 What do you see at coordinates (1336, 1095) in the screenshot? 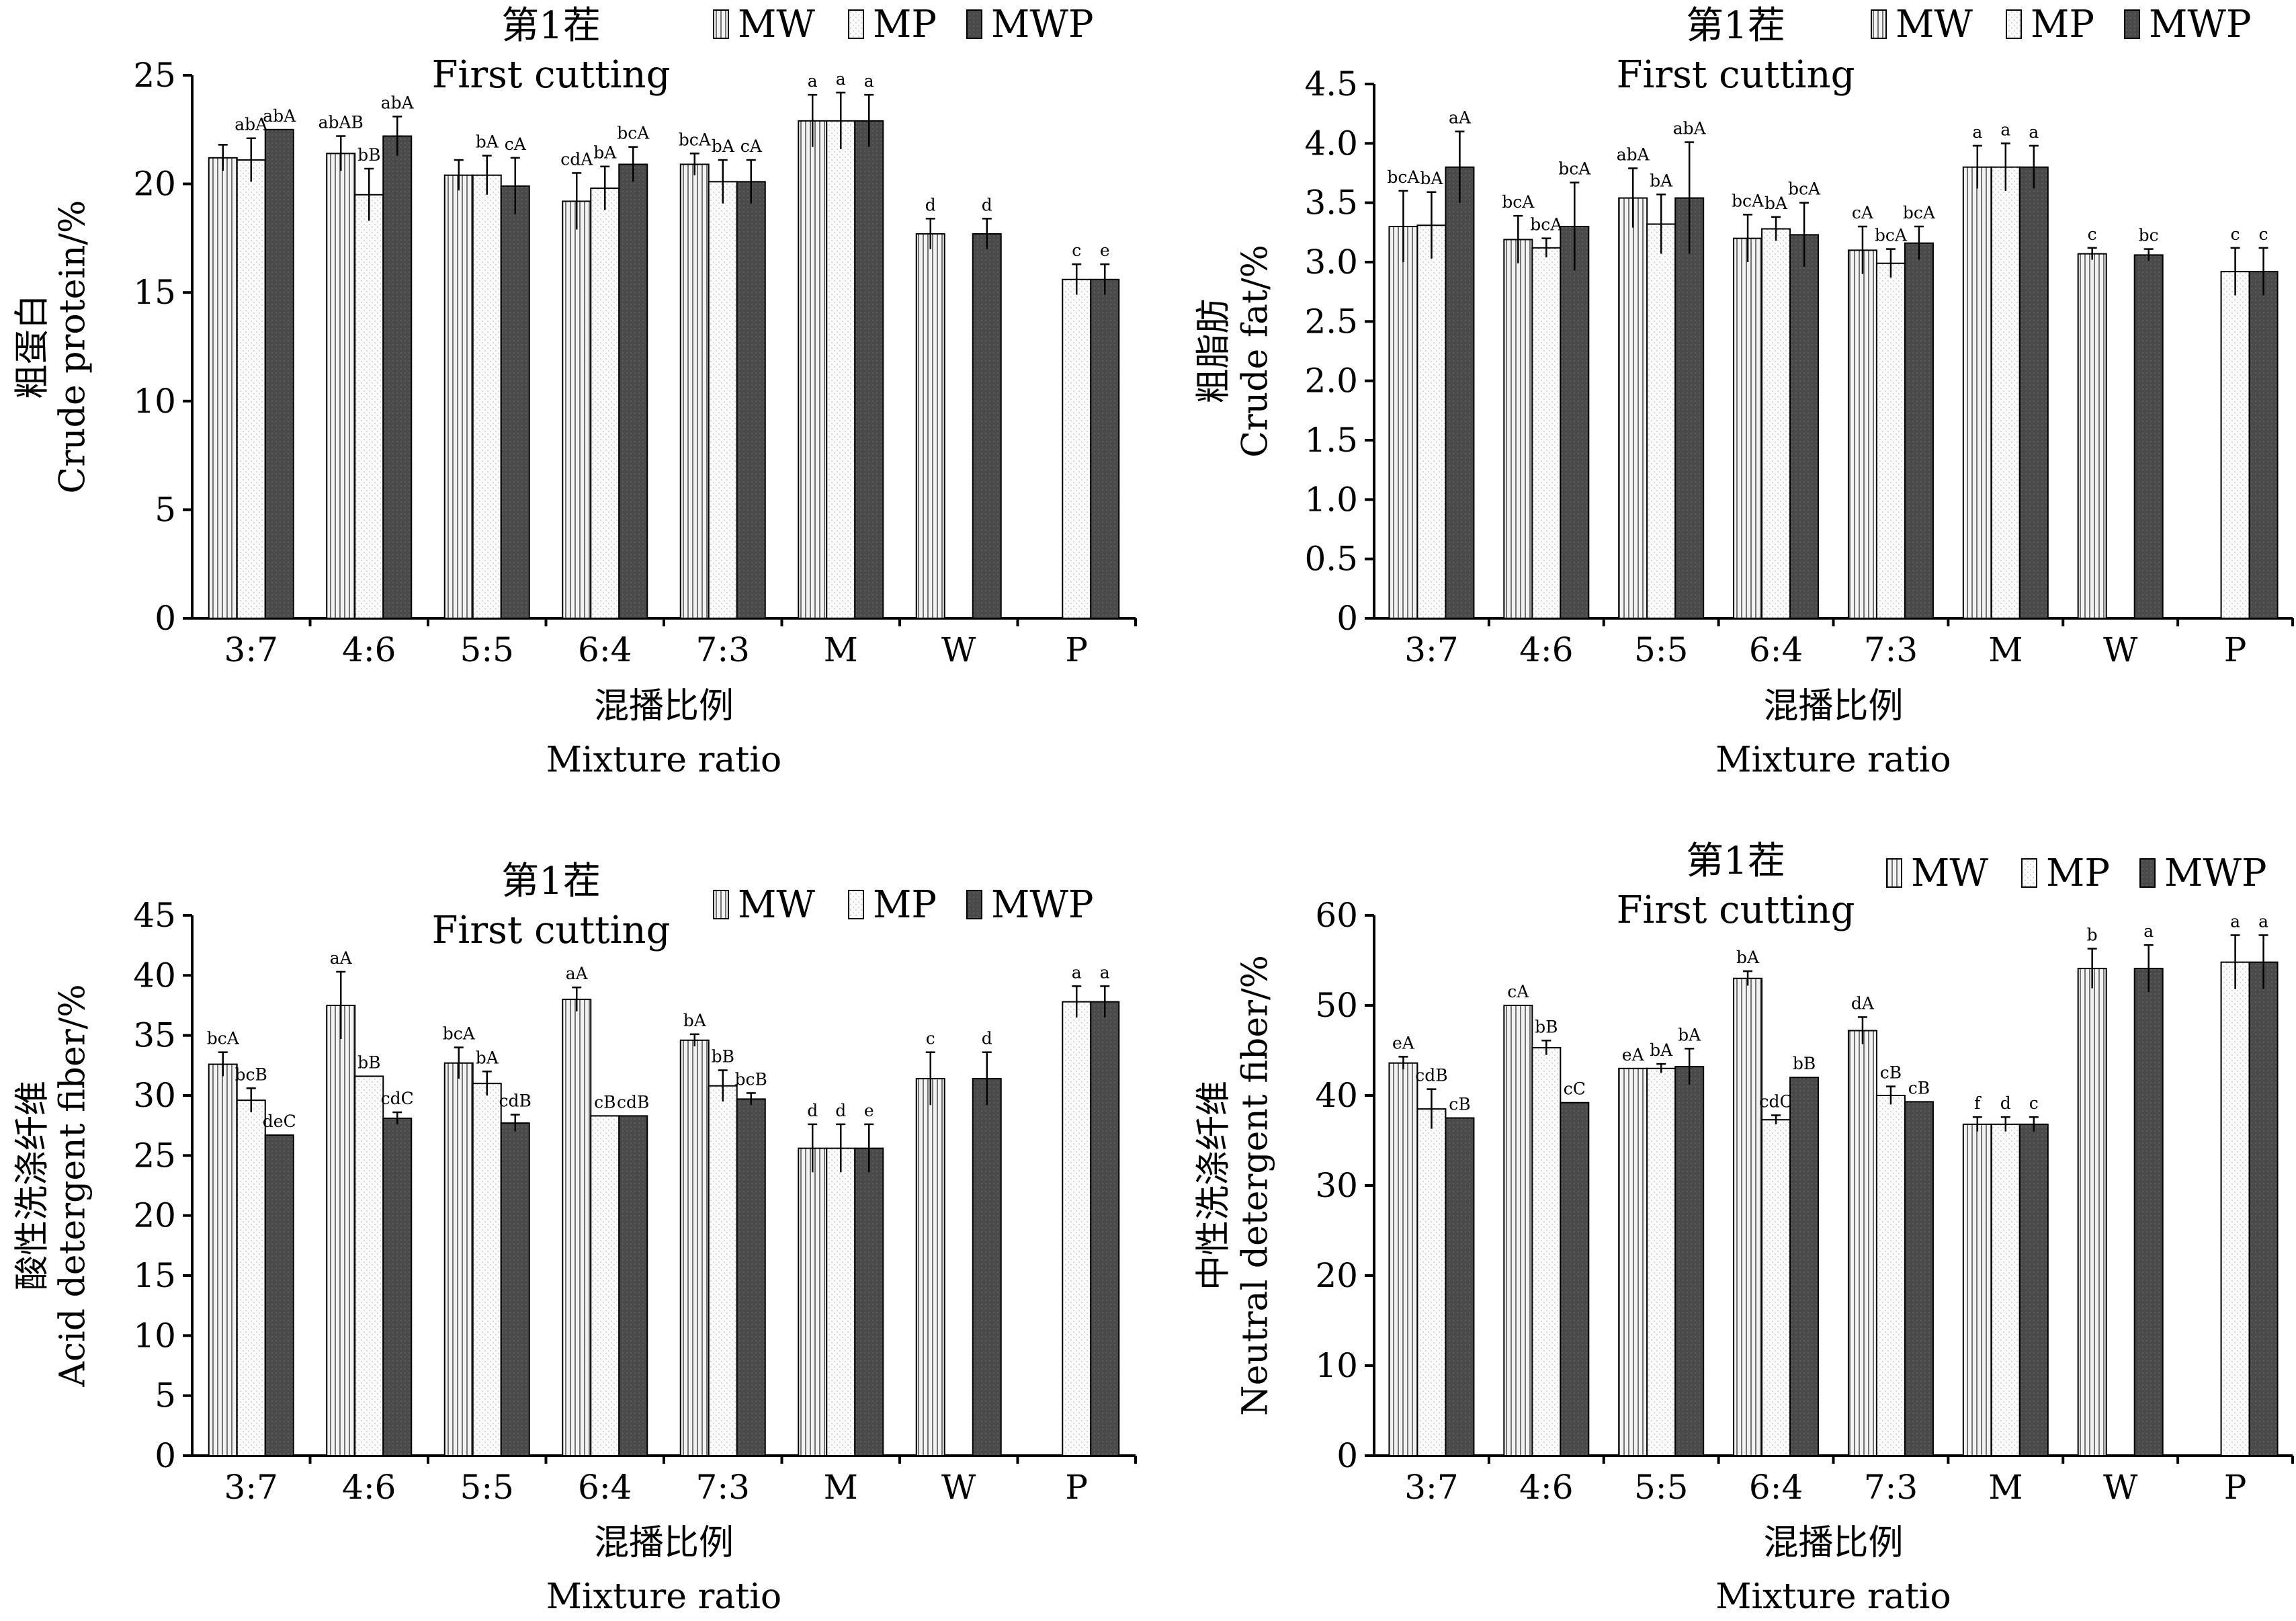
I see `y-tick-label: 40` at bounding box center [1336, 1095].